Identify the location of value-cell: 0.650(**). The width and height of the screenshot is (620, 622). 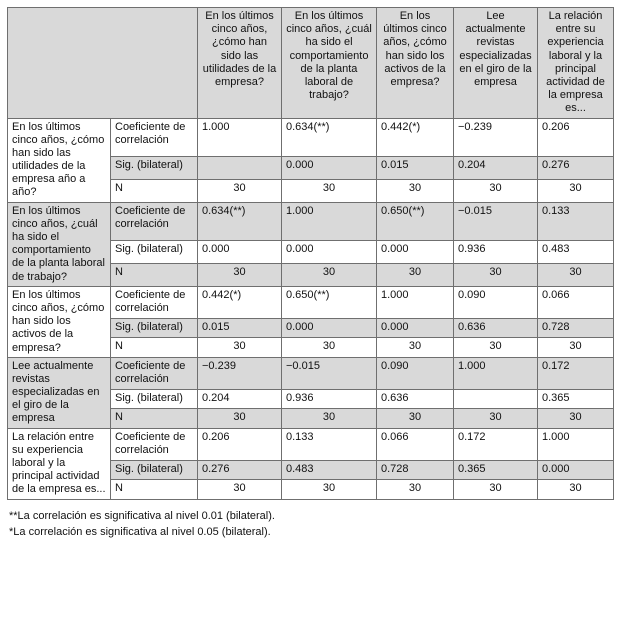
(329, 302).